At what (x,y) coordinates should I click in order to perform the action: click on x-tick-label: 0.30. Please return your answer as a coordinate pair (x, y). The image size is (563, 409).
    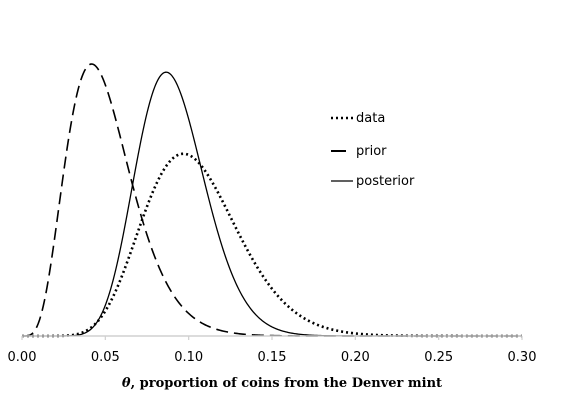
    Looking at the image, I should click on (522, 357).